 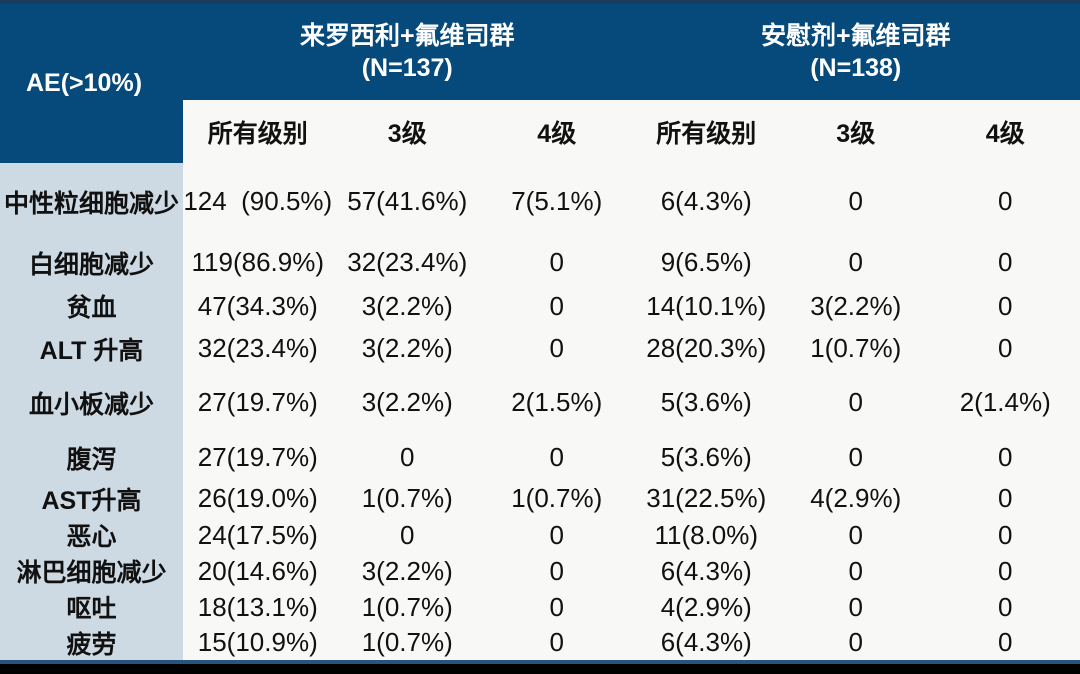 What do you see at coordinates (91, 571) in the screenshot?
I see `ae-row-label: 淋巴细胞减少` at bounding box center [91, 571].